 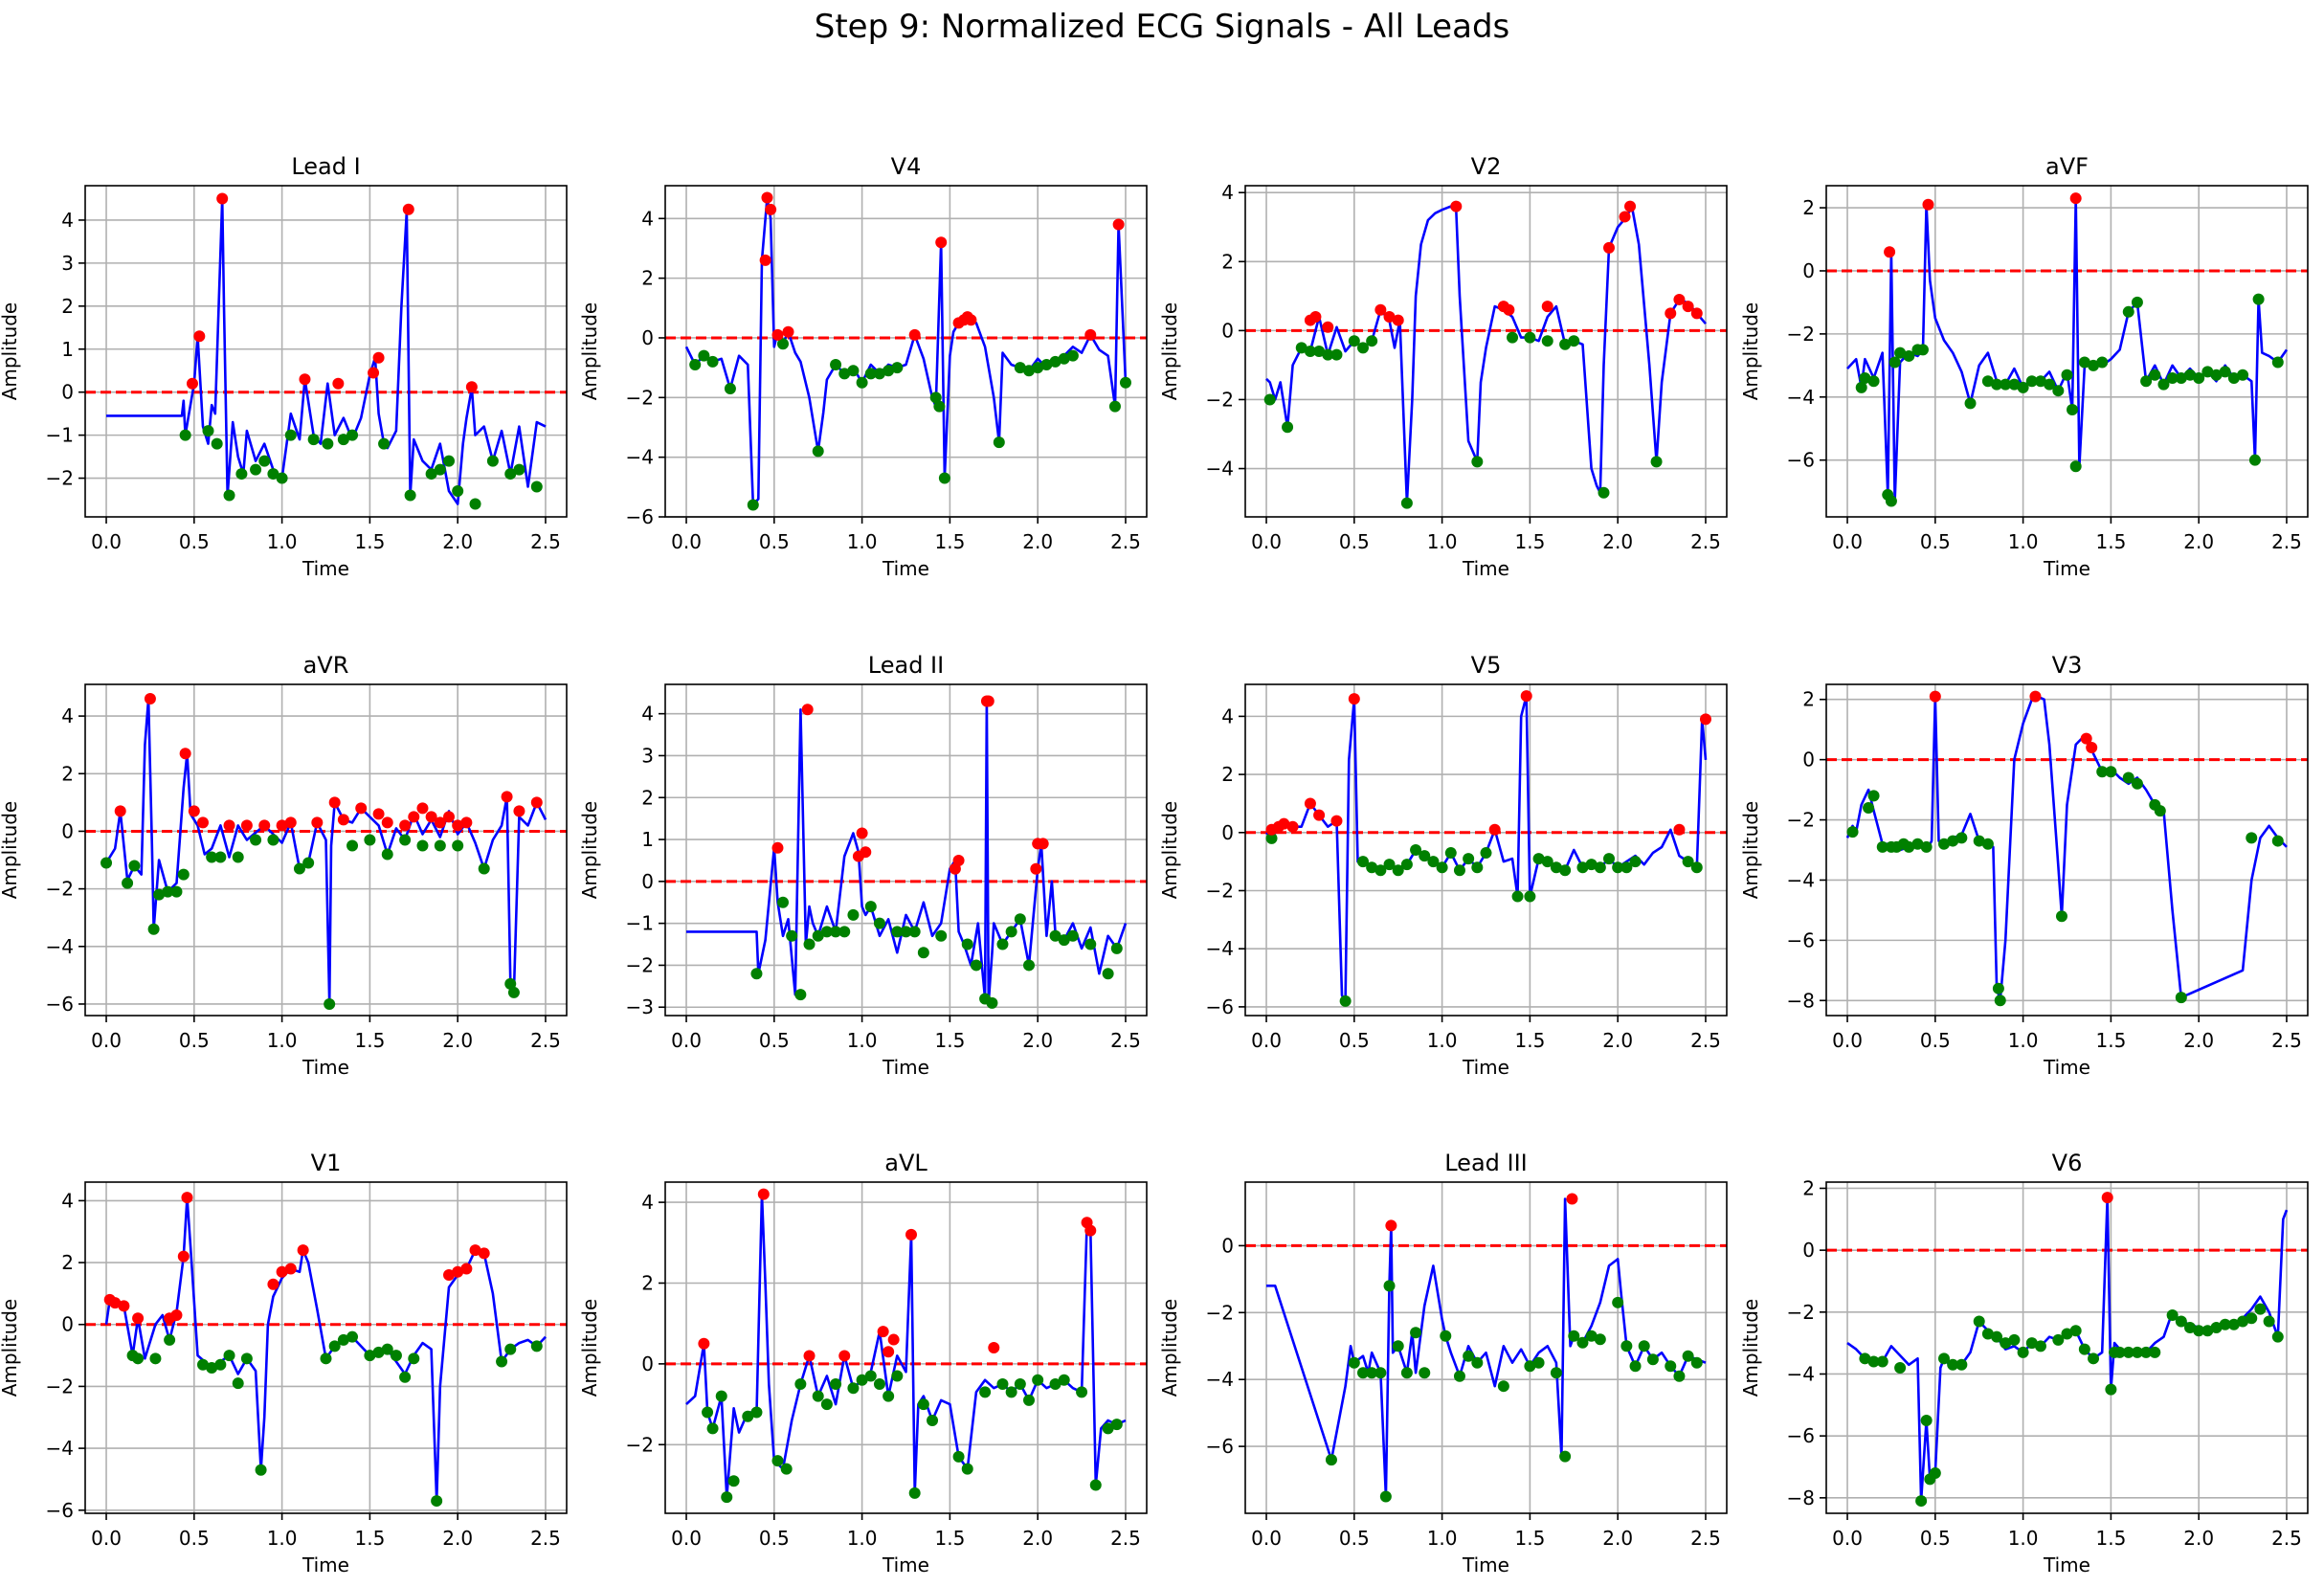 I want to click on y-tick-label: 1, so click(x=647, y=839).